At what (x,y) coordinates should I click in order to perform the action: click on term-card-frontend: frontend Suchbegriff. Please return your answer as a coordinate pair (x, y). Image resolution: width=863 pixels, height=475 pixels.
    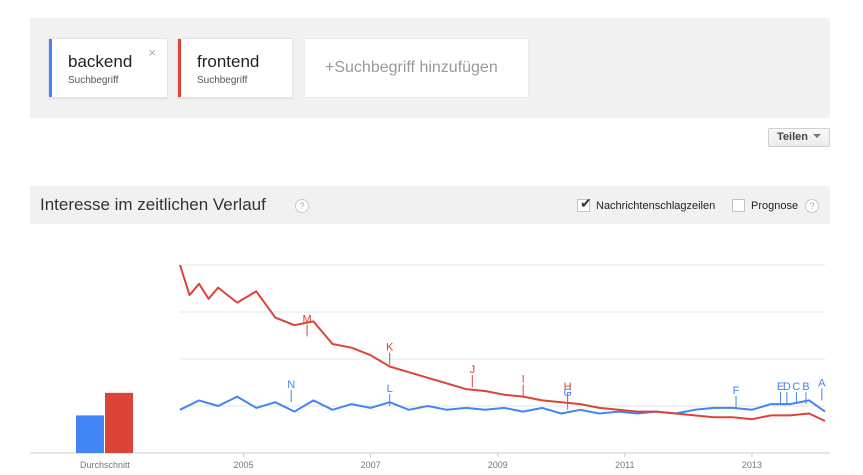
    Looking at the image, I should click on (235, 68).